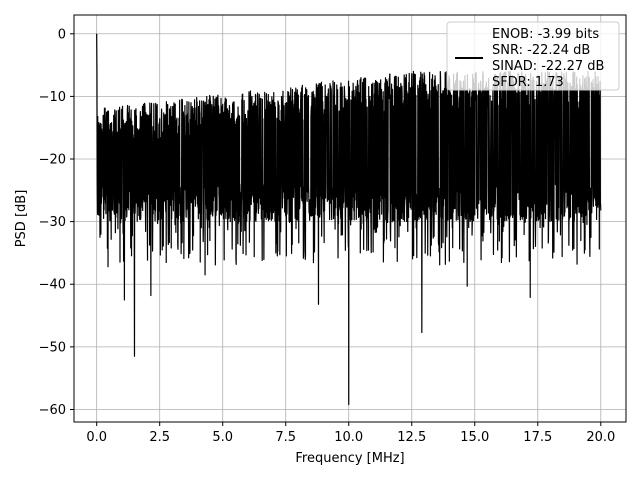 The image size is (640, 480). What do you see at coordinates (349, 458) in the screenshot?
I see `x-axis-label: Frequency [MHz]` at bounding box center [349, 458].